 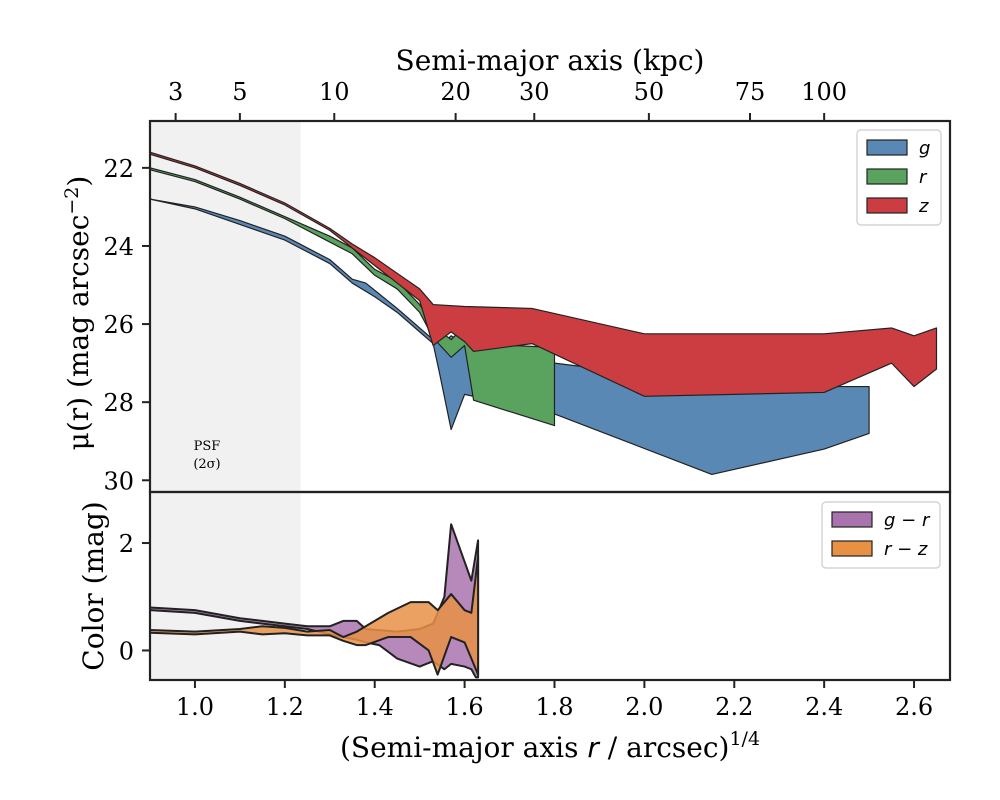 What do you see at coordinates (550, 60) in the screenshot?
I see `top-axis-label: Semi-major axis (kpc)` at bounding box center [550, 60].